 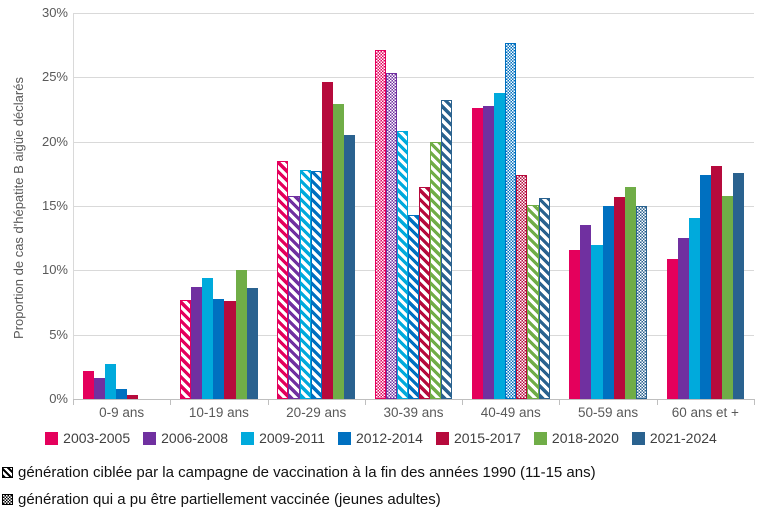 What do you see at coordinates (413, 412) in the screenshot?
I see `x-category-label: 30-39 ans` at bounding box center [413, 412].